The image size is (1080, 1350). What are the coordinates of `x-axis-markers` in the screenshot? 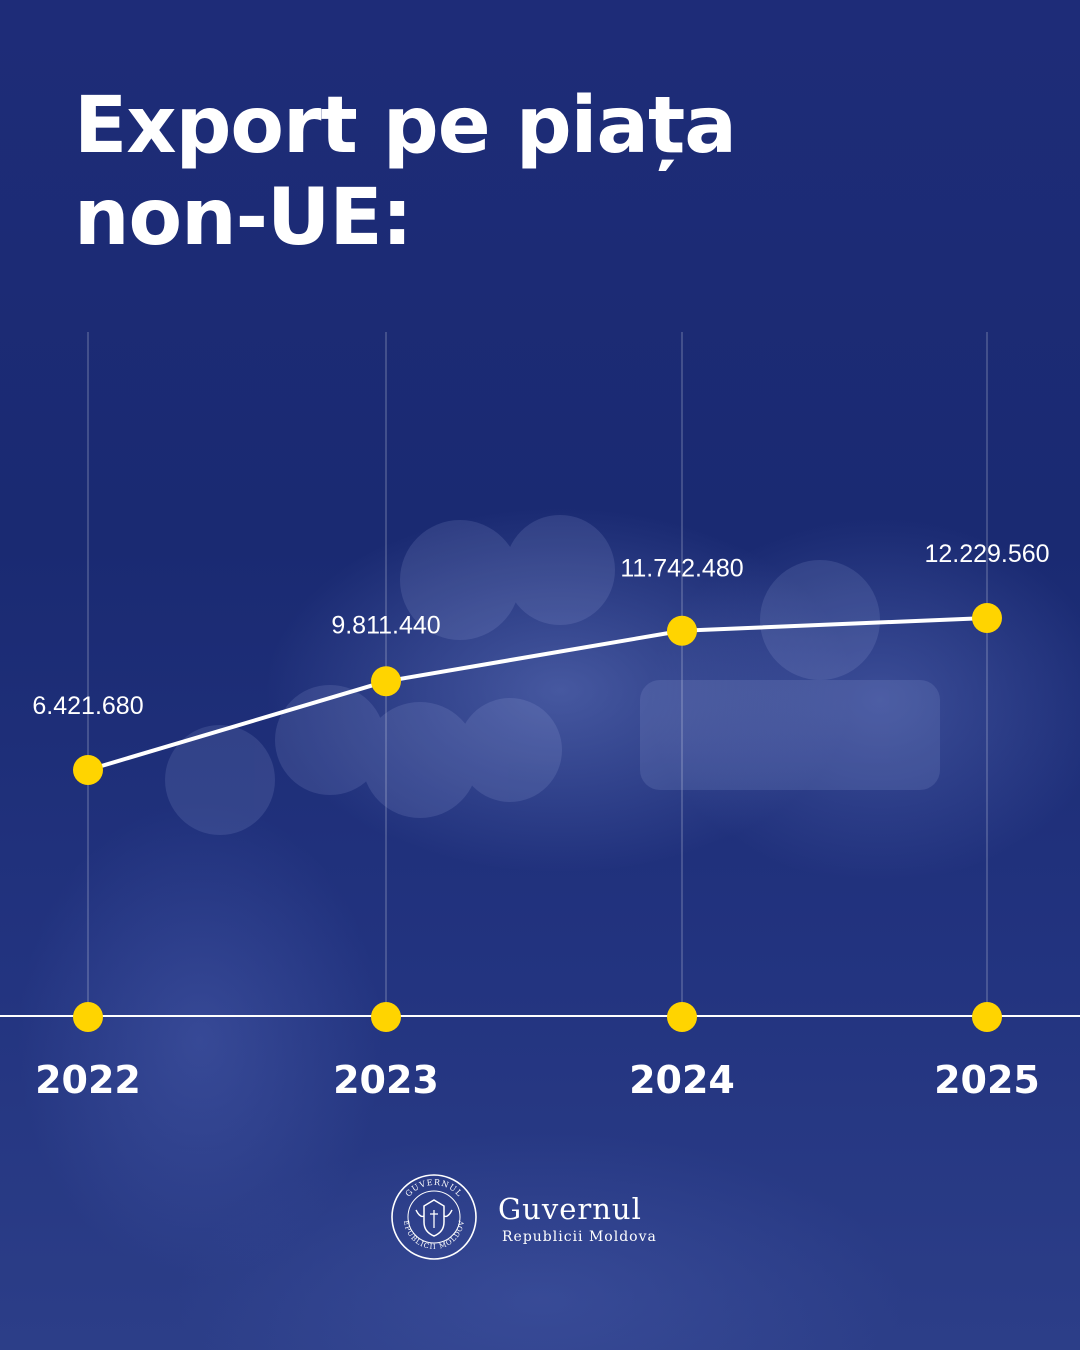 It's located at (537, 1017).